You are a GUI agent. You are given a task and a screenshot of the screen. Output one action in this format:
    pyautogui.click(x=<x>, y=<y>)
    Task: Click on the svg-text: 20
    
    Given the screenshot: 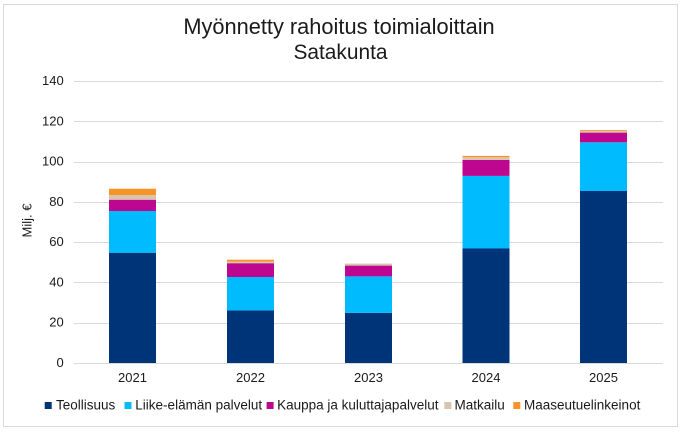 What is the action you would take?
    pyautogui.click(x=56, y=322)
    